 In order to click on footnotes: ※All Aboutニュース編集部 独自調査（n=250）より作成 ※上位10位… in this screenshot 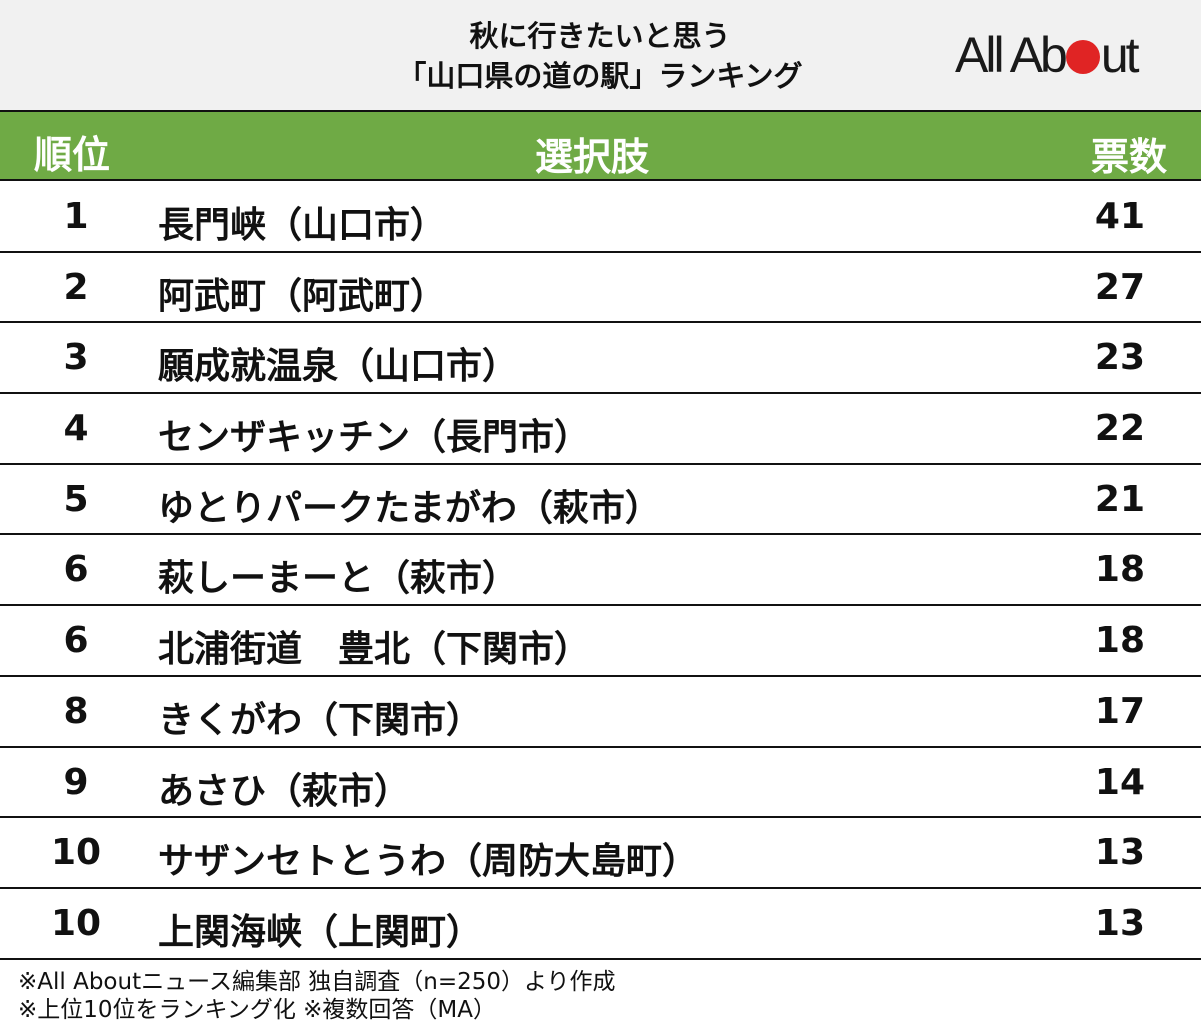, I will do `click(317, 996)`.